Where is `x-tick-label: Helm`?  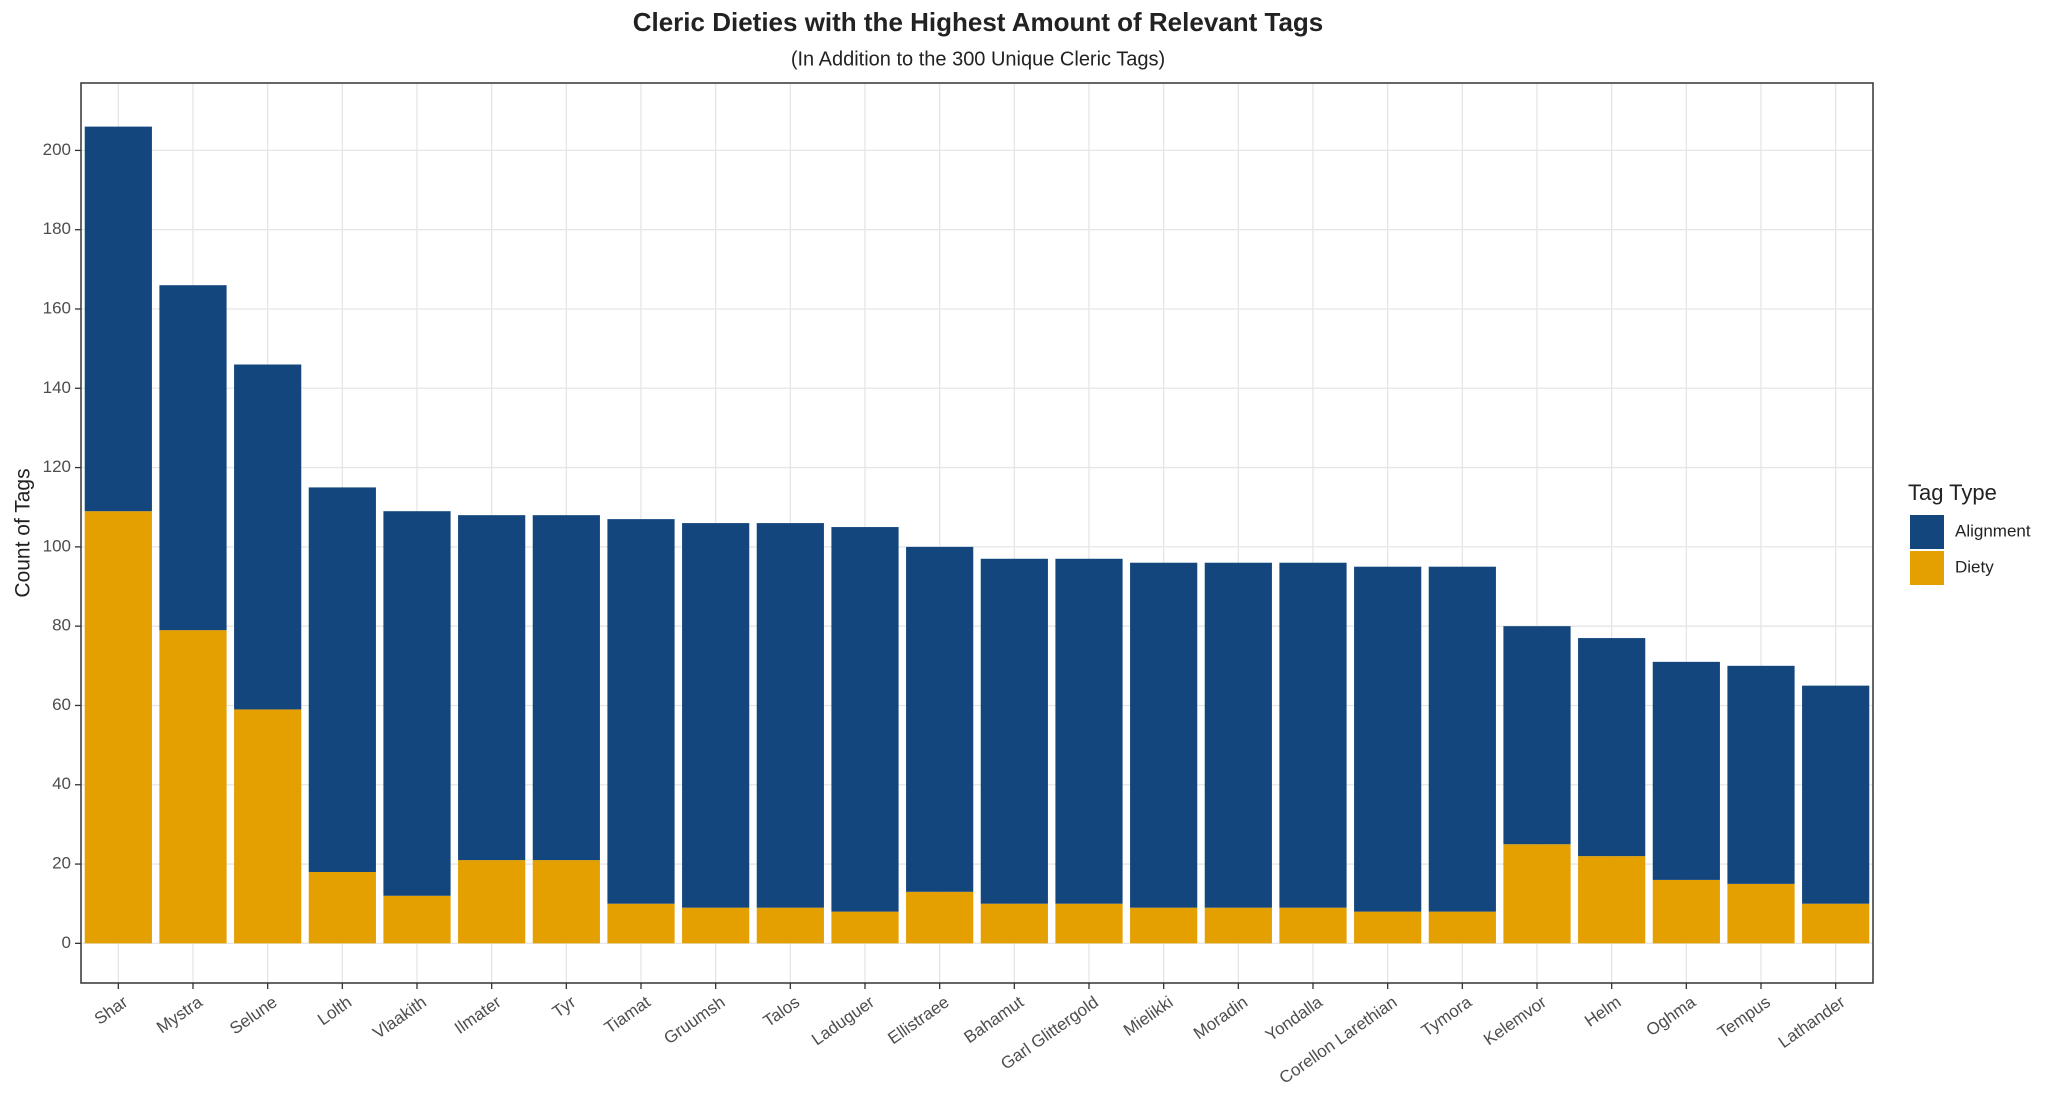 x-tick-label: Helm is located at coordinates (1602, 1011).